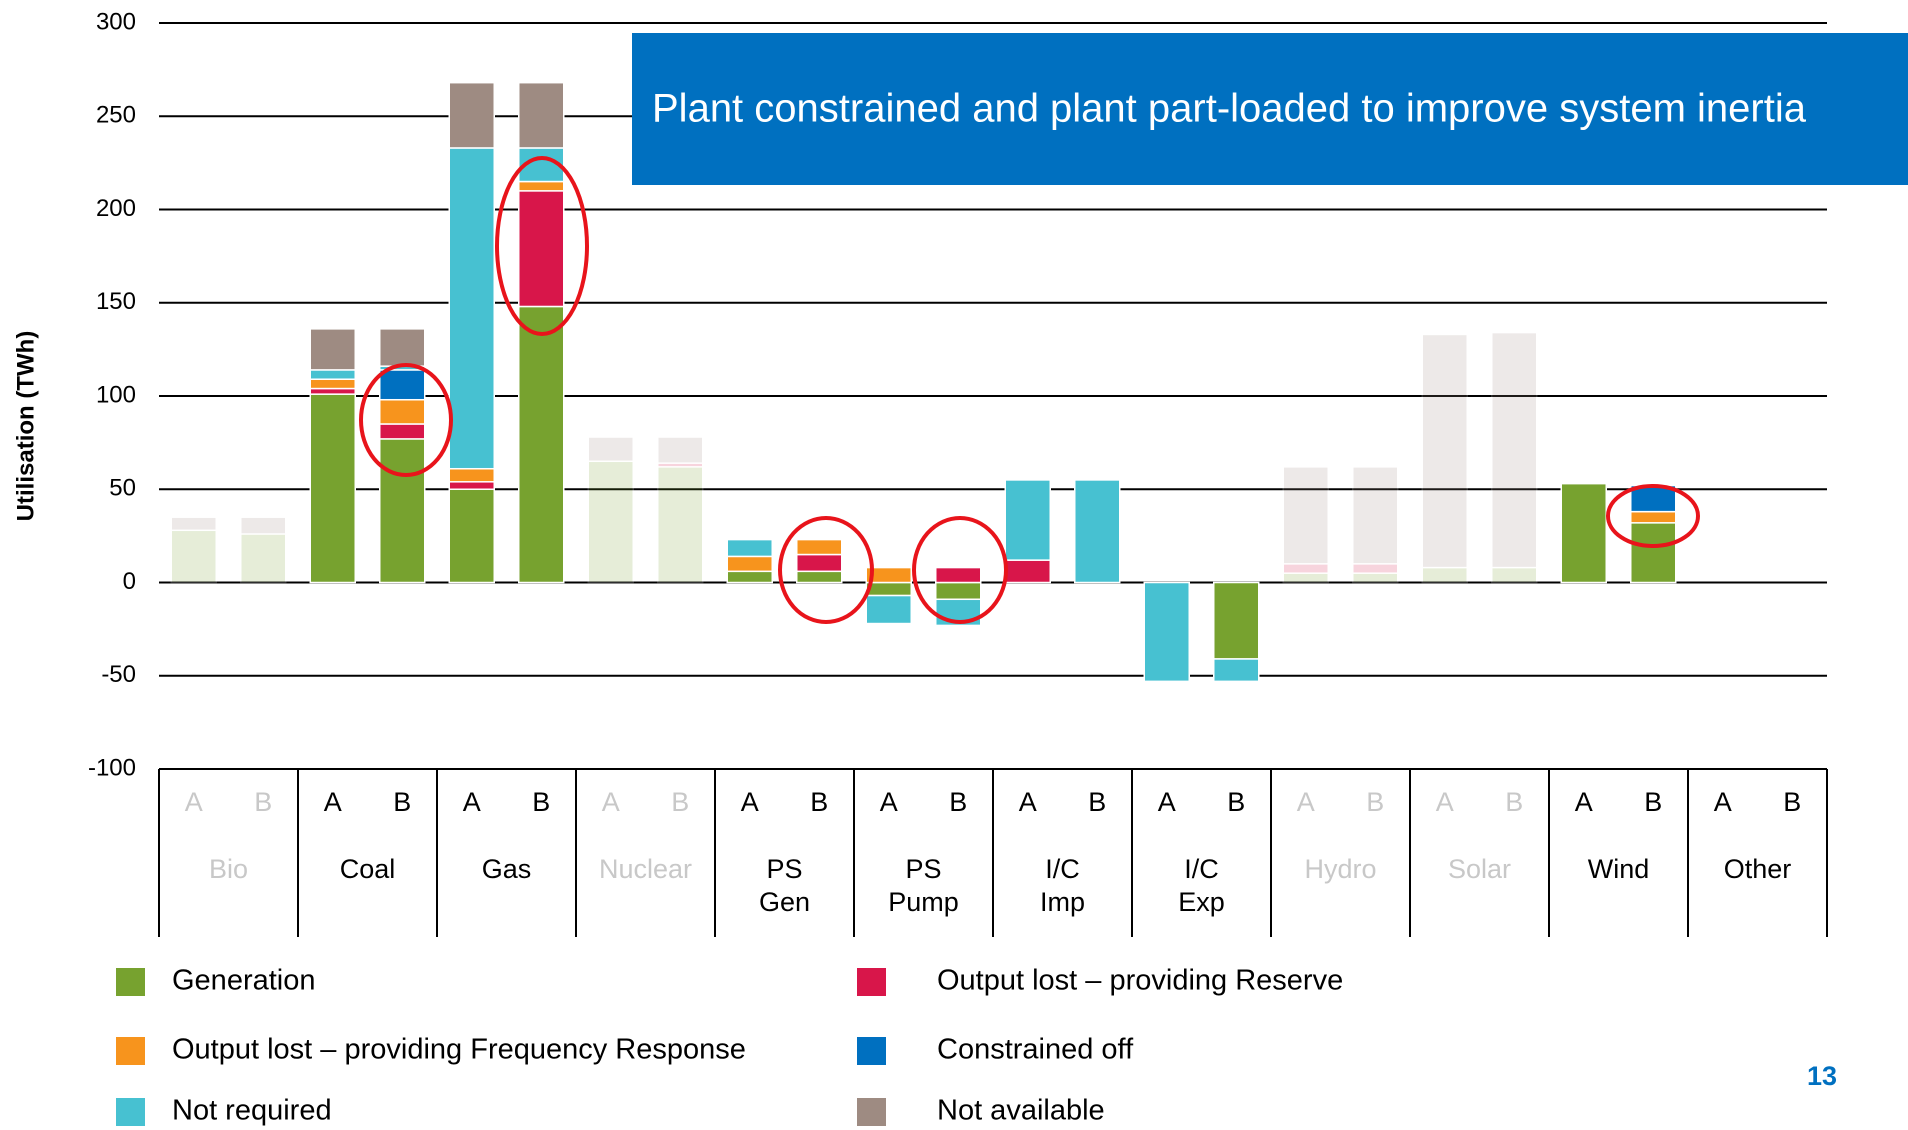 The height and width of the screenshot is (1130, 1908). I want to click on group-label: Bio, so click(228, 869).